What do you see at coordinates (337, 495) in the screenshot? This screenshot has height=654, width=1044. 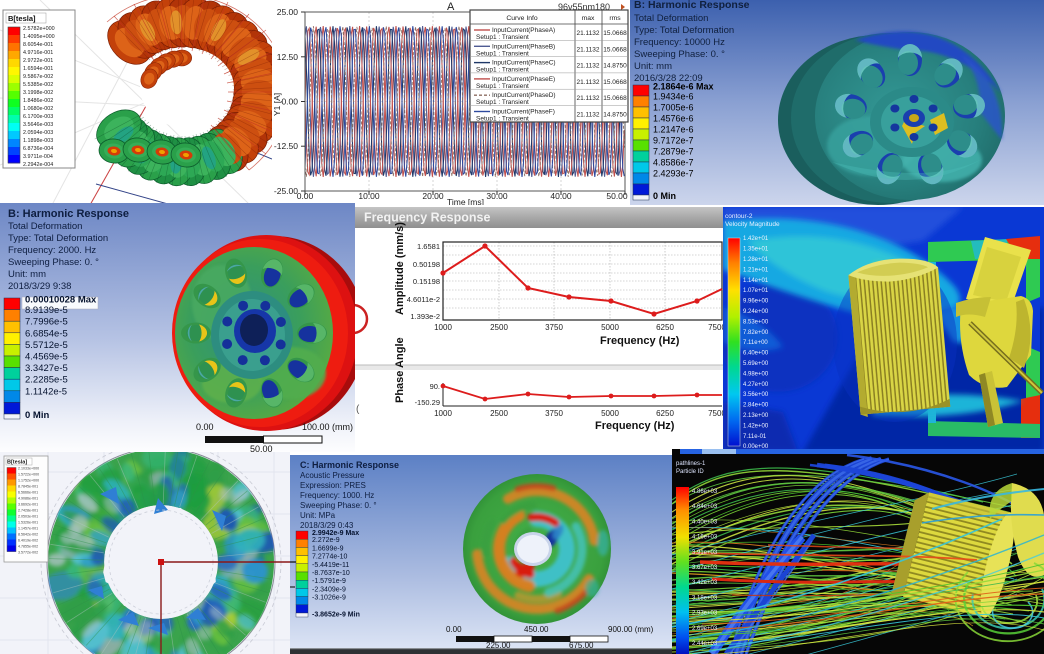 I see `svg-text: Frequency: 1000. Hz` at bounding box center [337, 495].